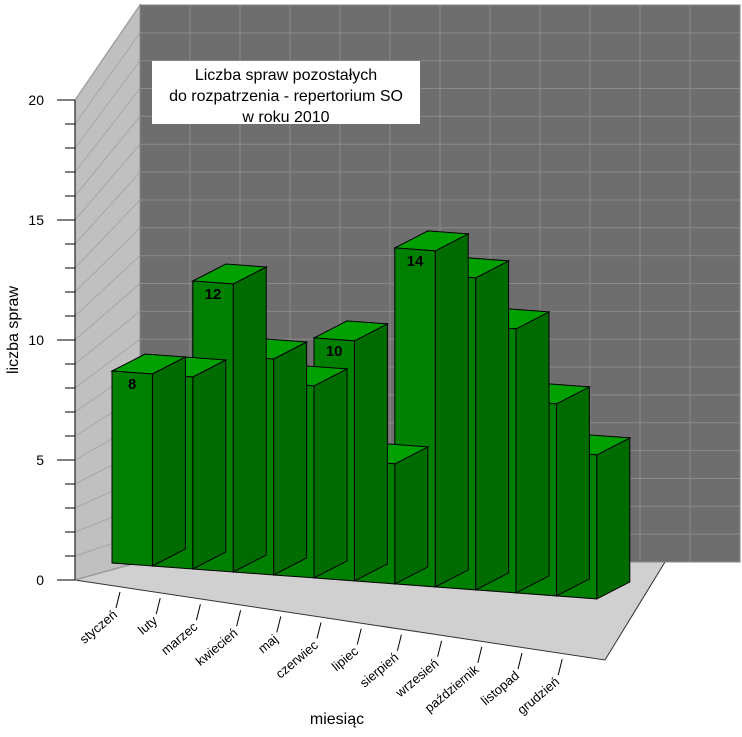 The height and width of the screenshot is (737, 742). I want to click on y-tick-label: 10, so click(36, 340).